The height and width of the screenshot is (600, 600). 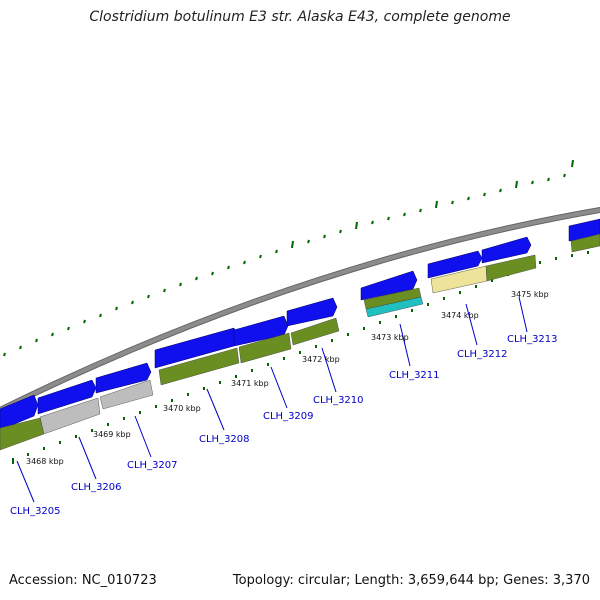 What do you see at coordinates (96, 487) in the screenshot?
I see `gene-label-clh_3206: CLH_3206` at bounding box center [96, 487].